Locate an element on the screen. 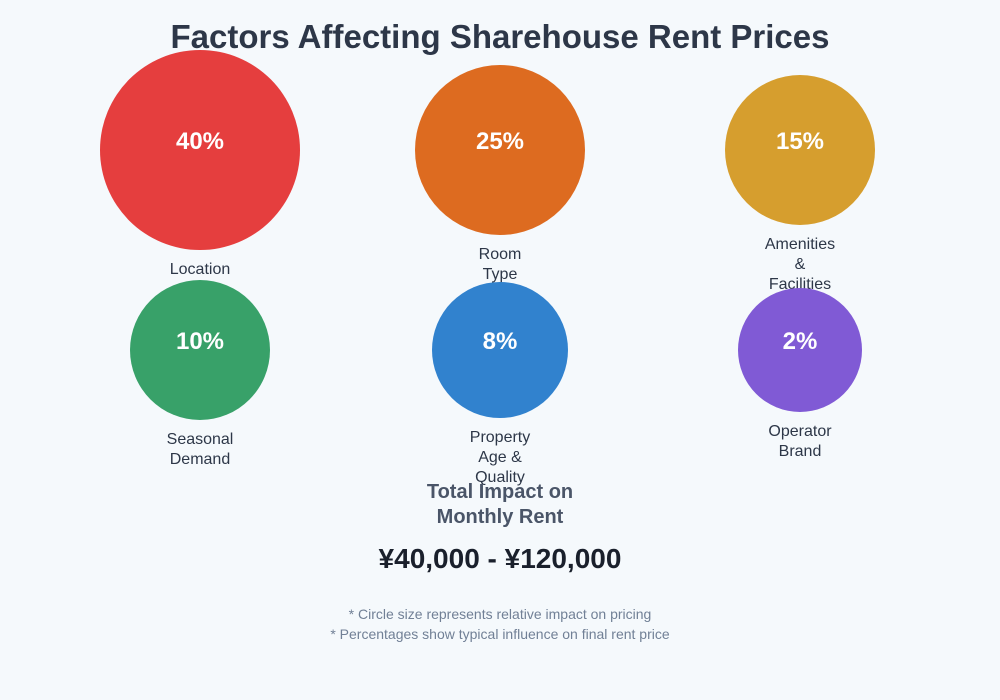  bubble-operator-brand is located at coordinates (800, 350).